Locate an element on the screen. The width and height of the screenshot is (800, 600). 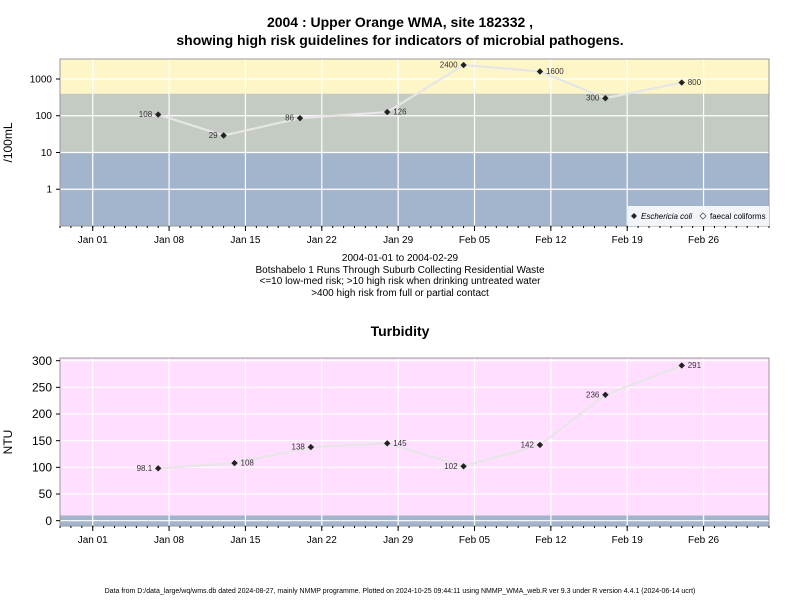
legend-label-faecal: faecal coliforms is located at coordinates (738, 216).